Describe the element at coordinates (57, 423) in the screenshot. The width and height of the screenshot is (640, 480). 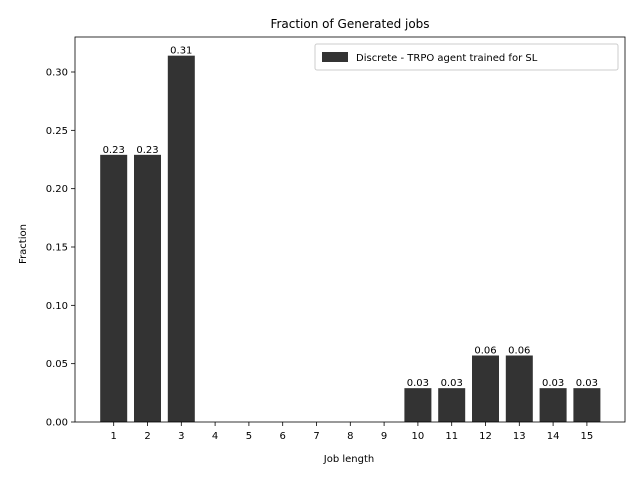
I see `y-tick-label: 0.00` at that location.